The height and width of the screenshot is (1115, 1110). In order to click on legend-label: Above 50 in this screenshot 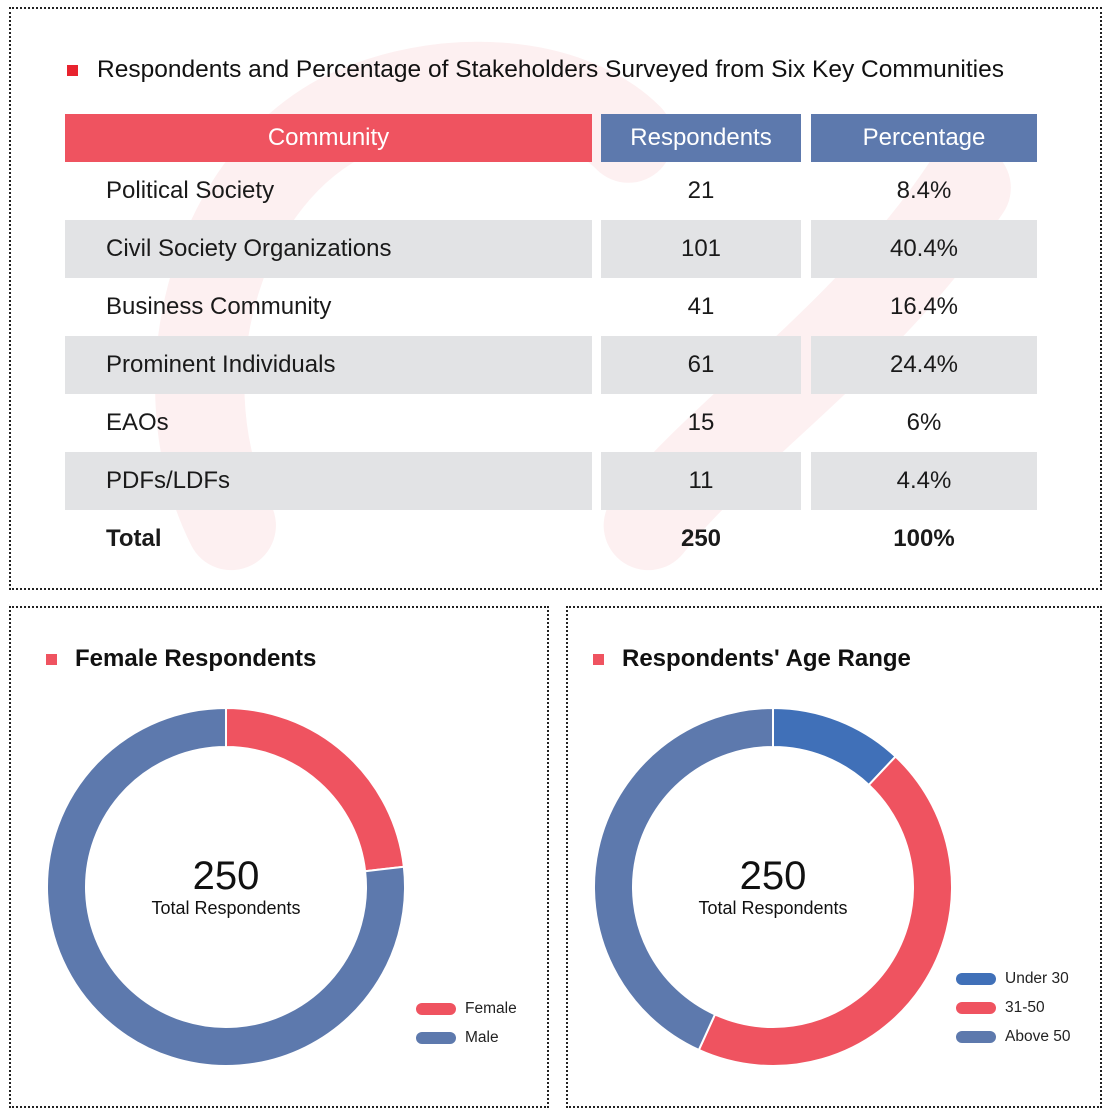, I will do `click(1038, 1036)`.